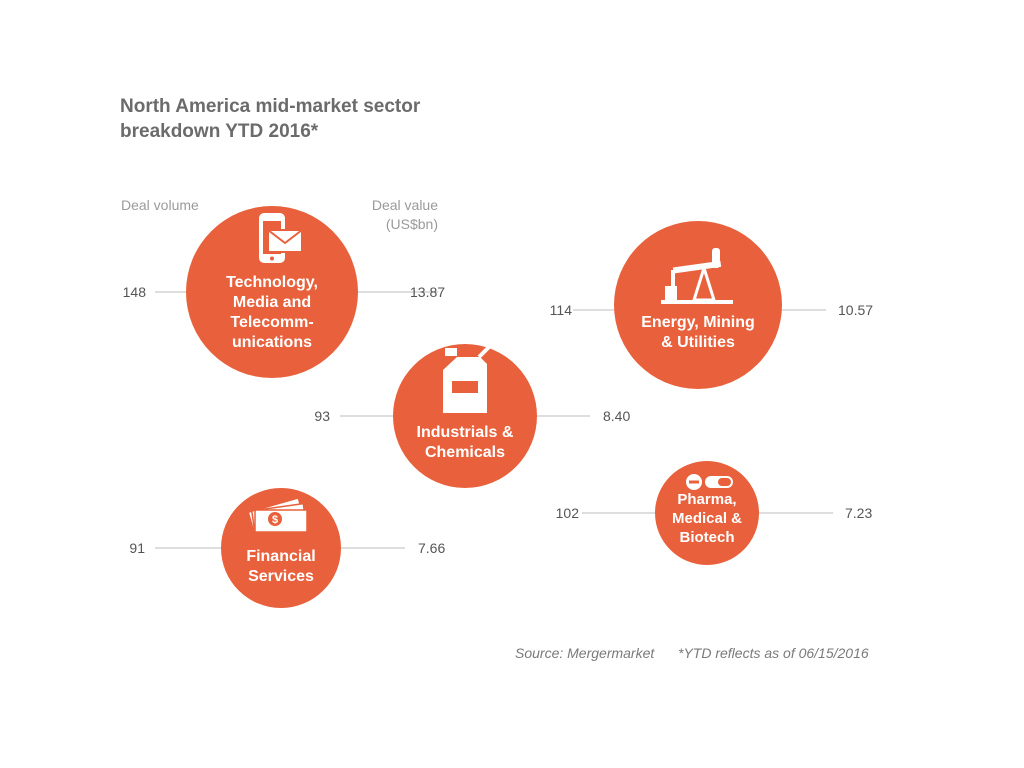 The width and height of the screenshot is (1024, 768). Describe the element at coordinates (219, 131) in the screenshot. I see `chart-title-line: breakdown YTD 2016*` at that location.